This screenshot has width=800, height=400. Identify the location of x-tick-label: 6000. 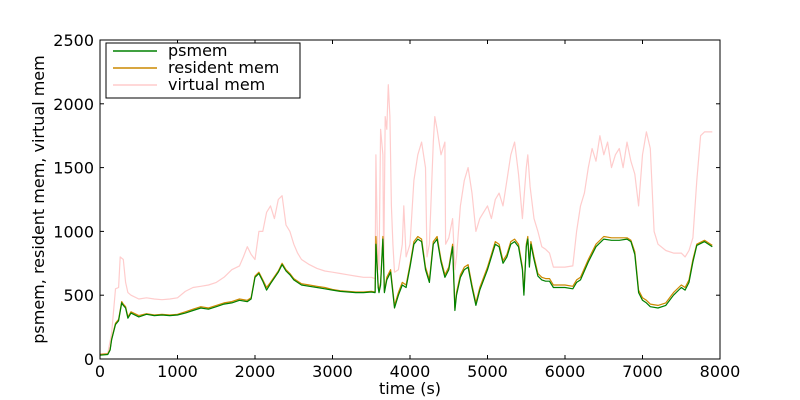
(565, 371).